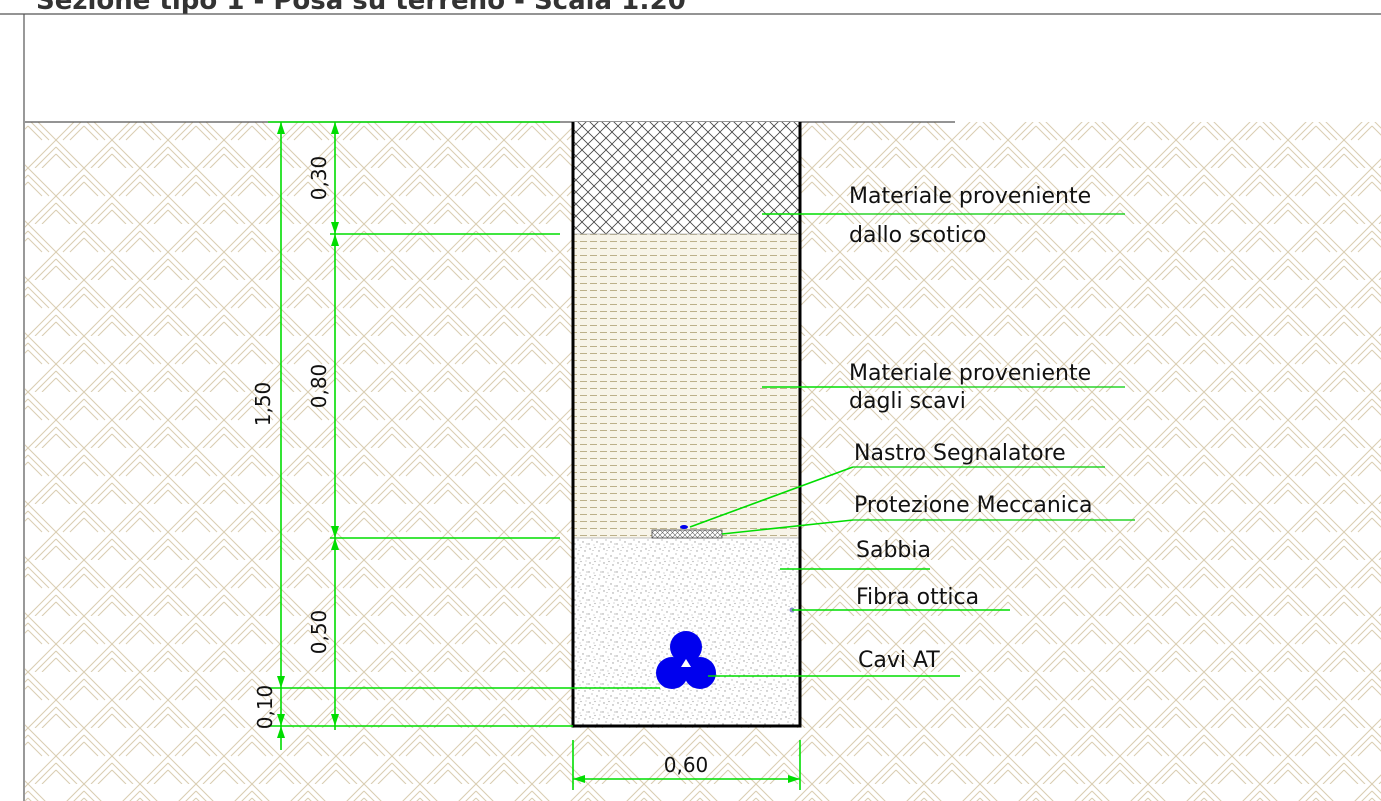 This screenshot has height=801, width=1381. What do you see at coordinates (319, 386) in the screenshot?
I see `dim-scavi: 0,80` at bounding box center [319, 386].